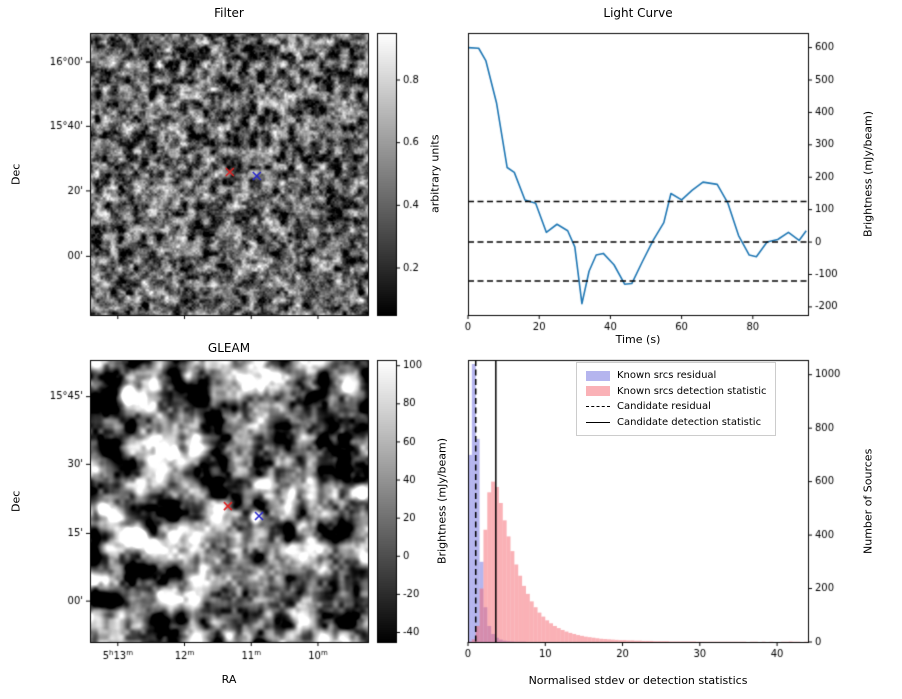  I want to click on filter-ylabel: Dec, so click(16, 174).